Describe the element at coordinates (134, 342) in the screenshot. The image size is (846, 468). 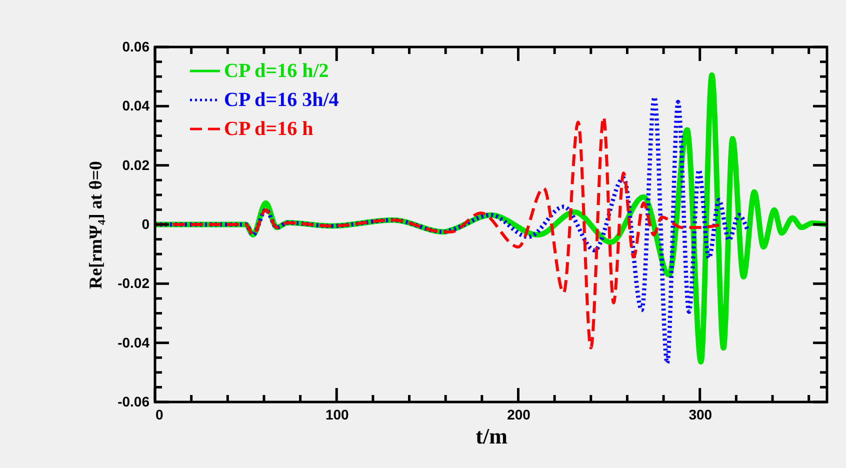
I see `y-tick-label: -0.04` at that location.